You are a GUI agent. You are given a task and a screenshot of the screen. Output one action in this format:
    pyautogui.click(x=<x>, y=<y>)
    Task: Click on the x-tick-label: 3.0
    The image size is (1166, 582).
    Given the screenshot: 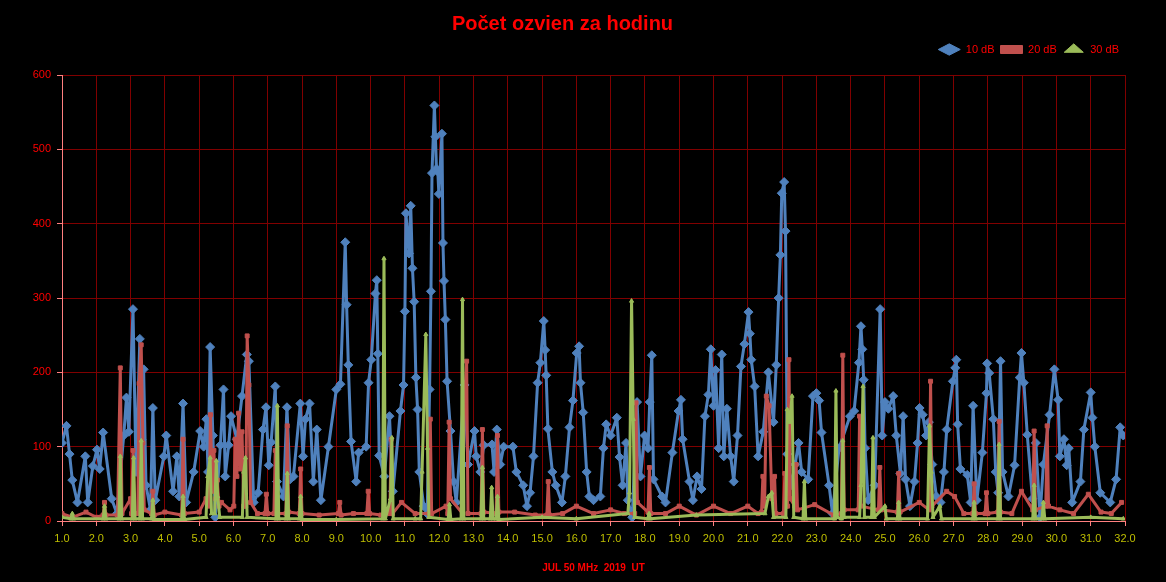 What is the action you would take?
    pyautogui.click(x=130, y=537)
    